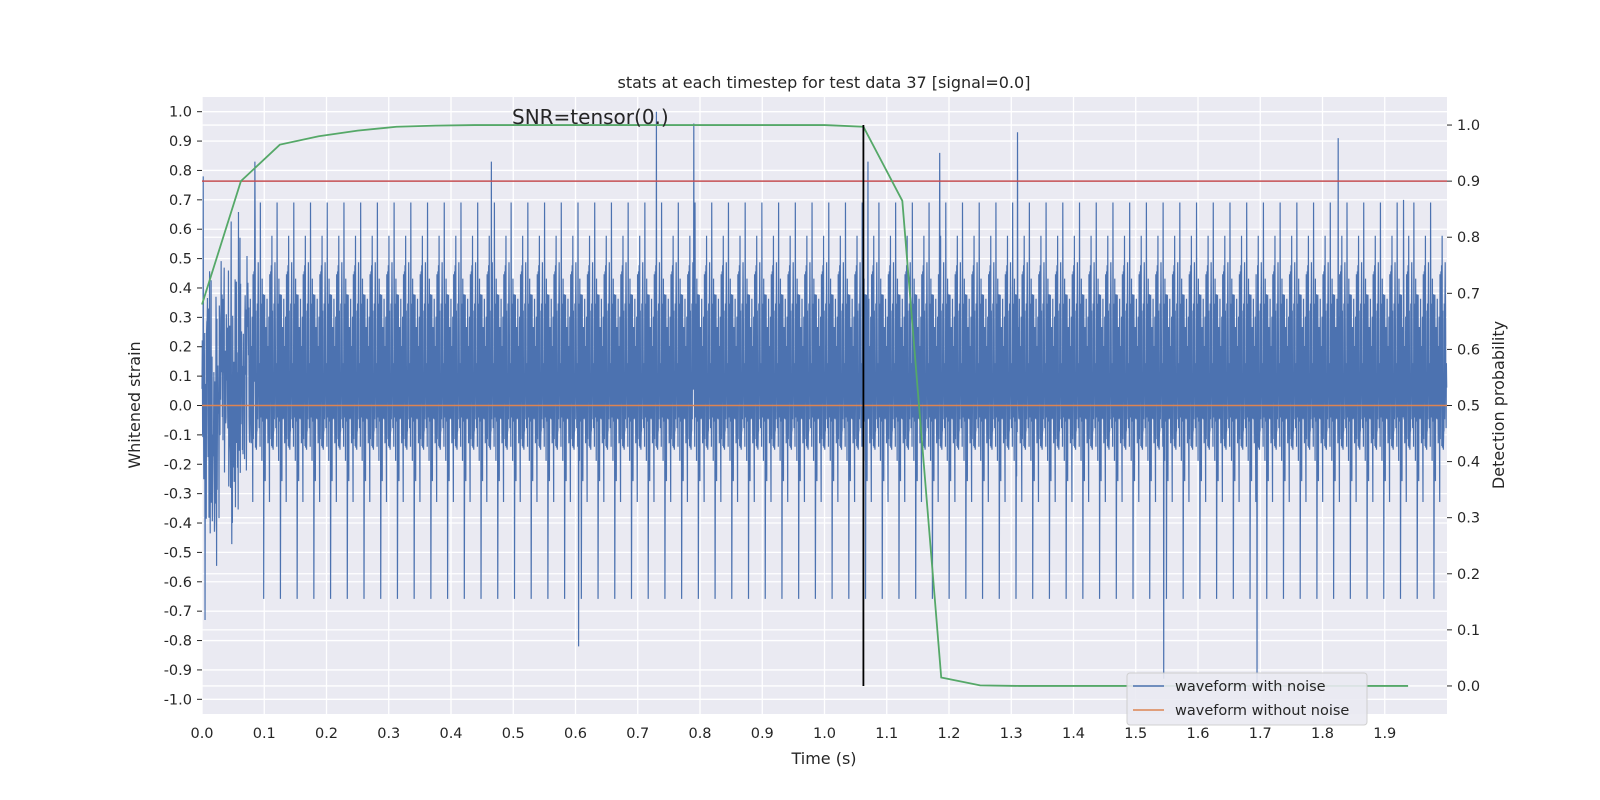  I want to click on x-tick-label: 1.0, so click(824, 734).